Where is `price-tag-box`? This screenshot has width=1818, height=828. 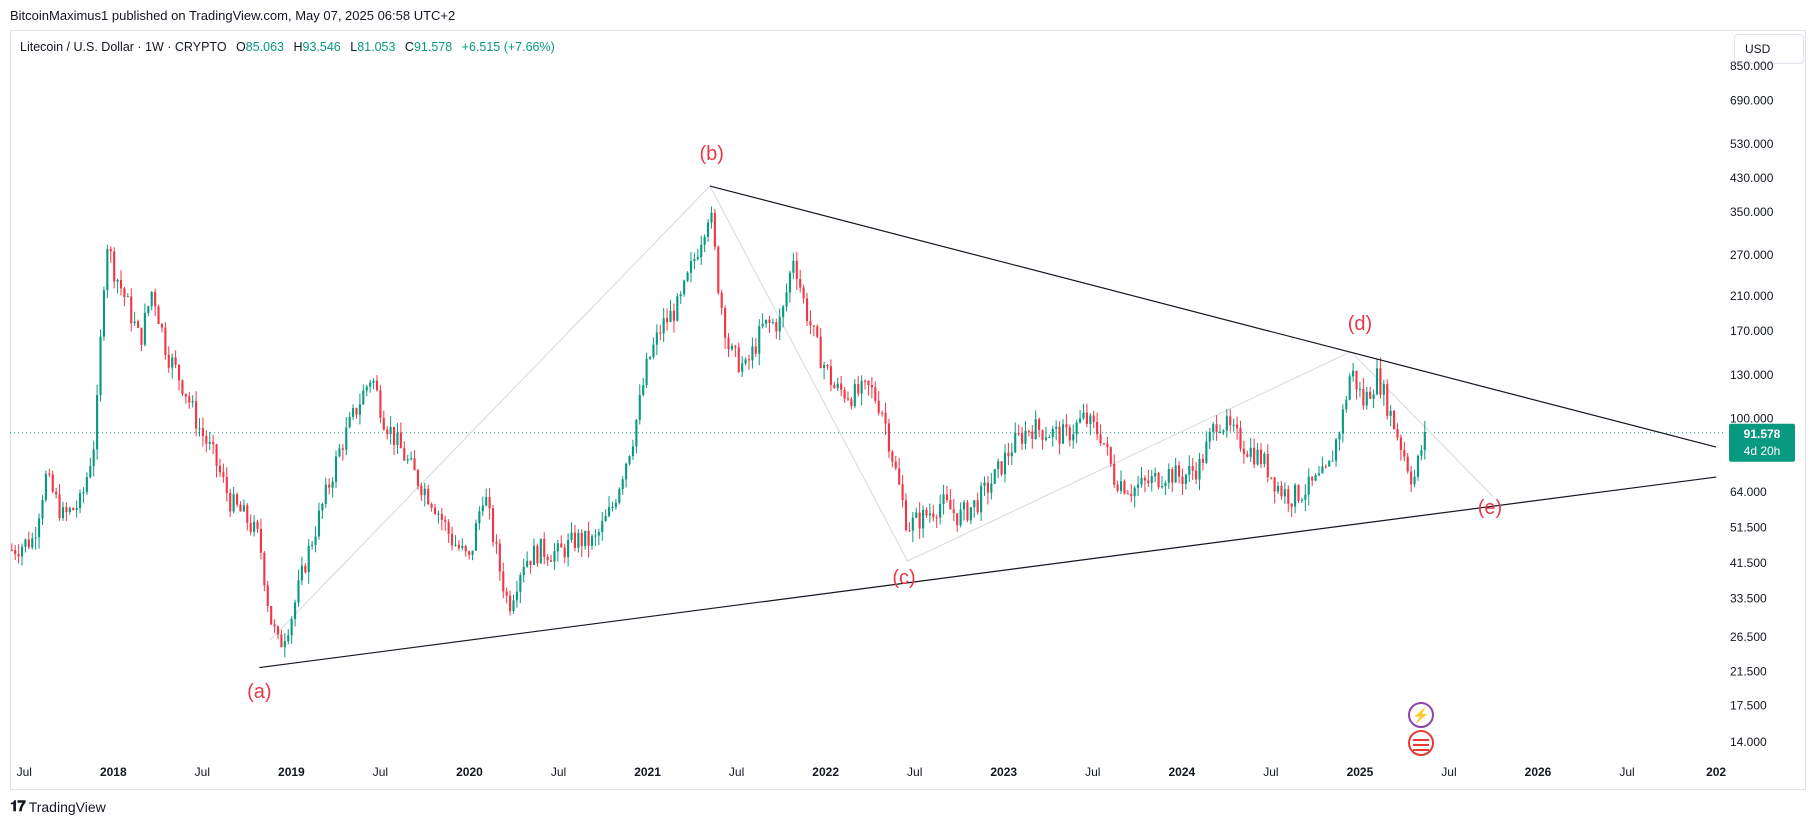 price-tag-box is located at coordinates (1762, 442).